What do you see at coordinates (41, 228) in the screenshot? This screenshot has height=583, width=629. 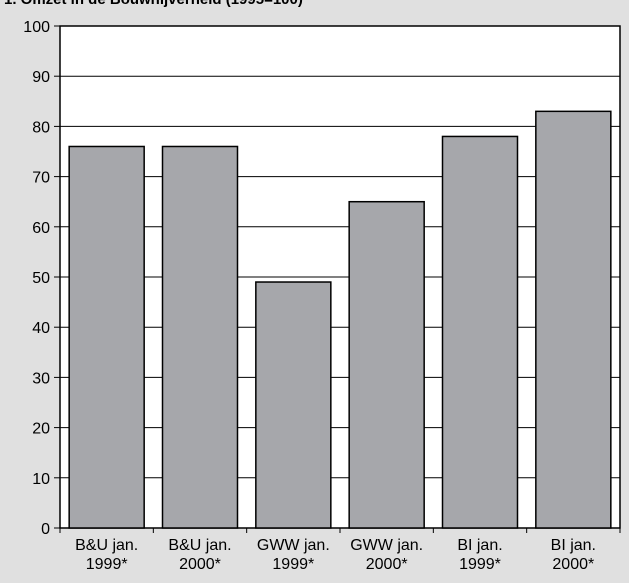 I see `y-tick-label: 60` at bounding box center [41, 228].